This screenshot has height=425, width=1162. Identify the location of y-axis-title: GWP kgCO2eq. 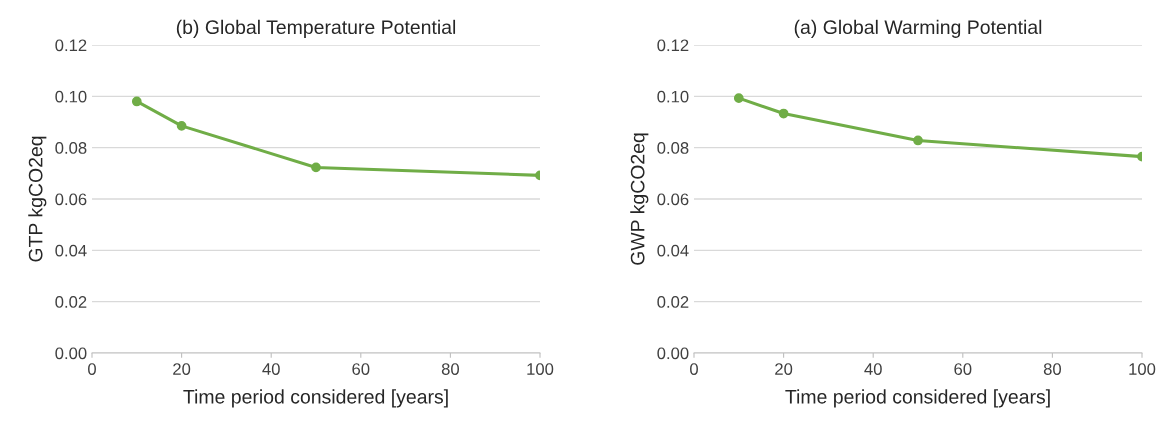
(639, 199).